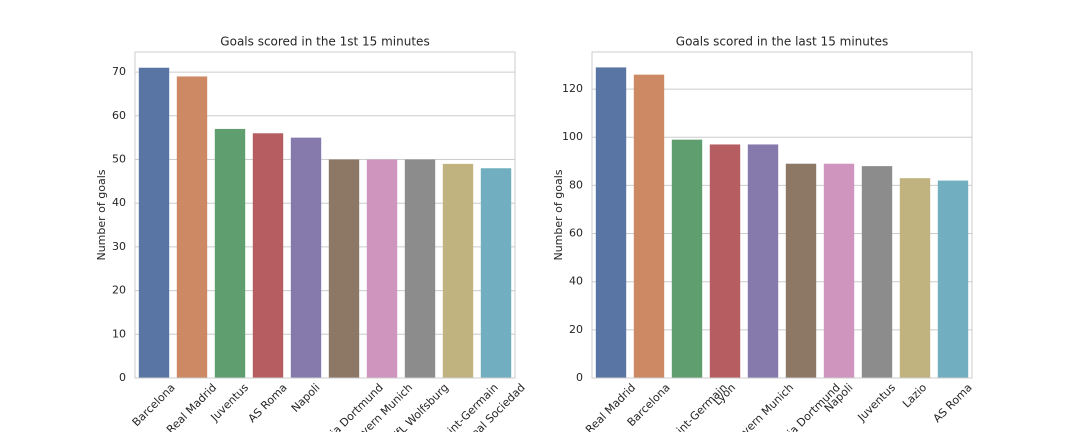 The image size is (1080, 432). I want to click on x-tick-label: Lyon, so click(724, 394).